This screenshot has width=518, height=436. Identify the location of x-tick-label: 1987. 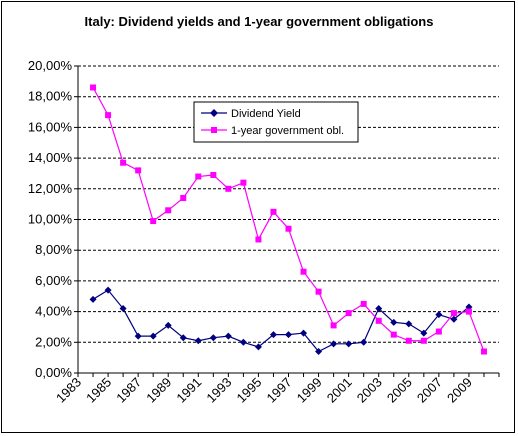
(128, 390).